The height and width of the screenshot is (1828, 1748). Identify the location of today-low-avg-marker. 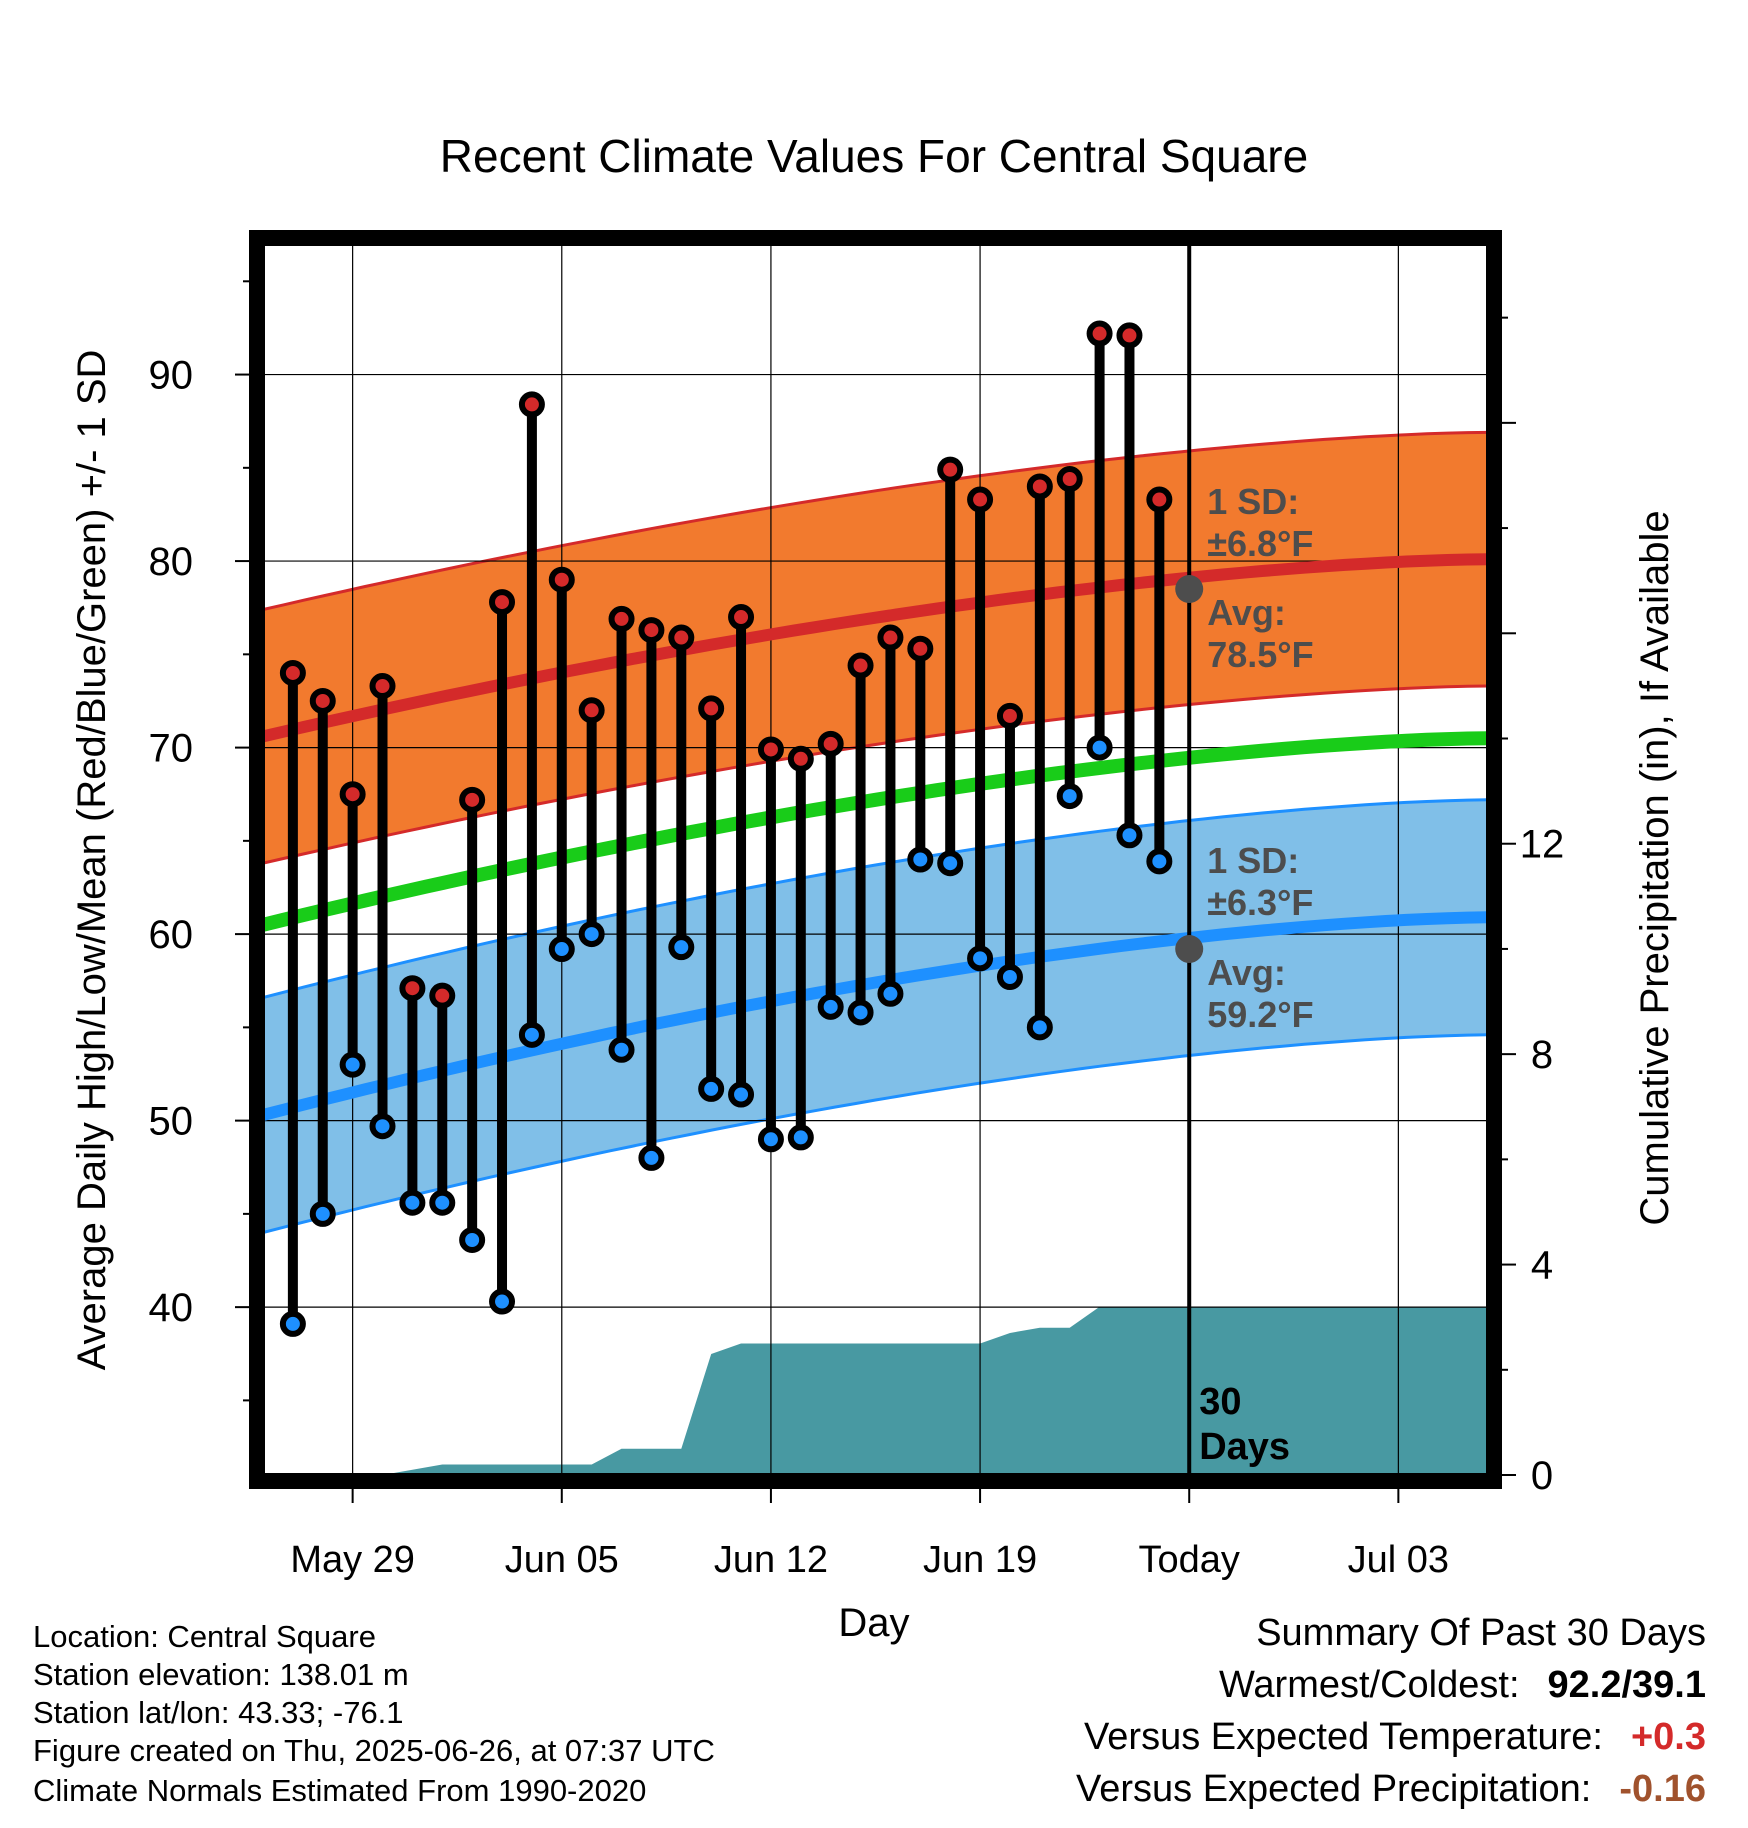
(1189, 949).